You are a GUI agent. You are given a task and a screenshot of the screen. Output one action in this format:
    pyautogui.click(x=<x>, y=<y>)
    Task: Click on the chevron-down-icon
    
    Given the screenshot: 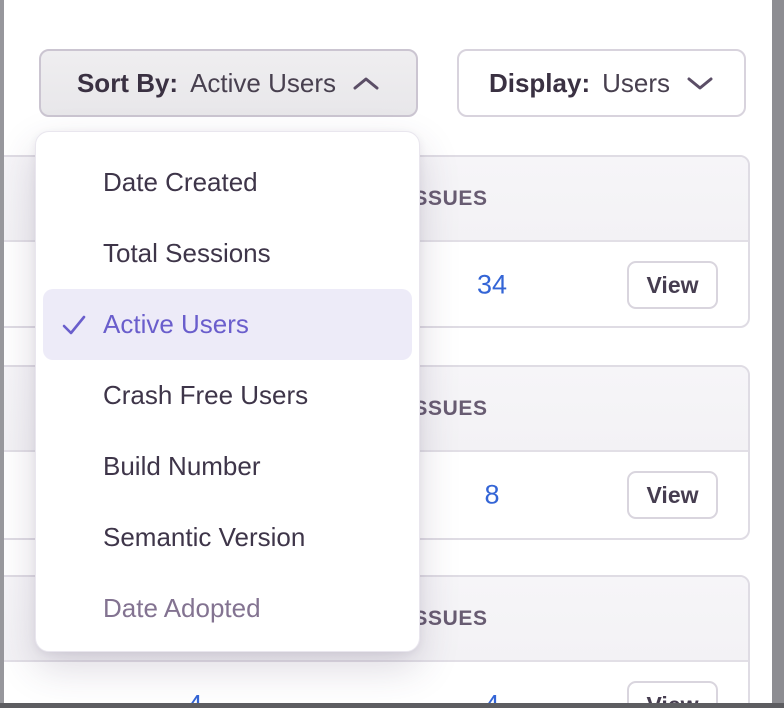 What is the action you would take?
    pyautogui.click(x=700, y=83)
    